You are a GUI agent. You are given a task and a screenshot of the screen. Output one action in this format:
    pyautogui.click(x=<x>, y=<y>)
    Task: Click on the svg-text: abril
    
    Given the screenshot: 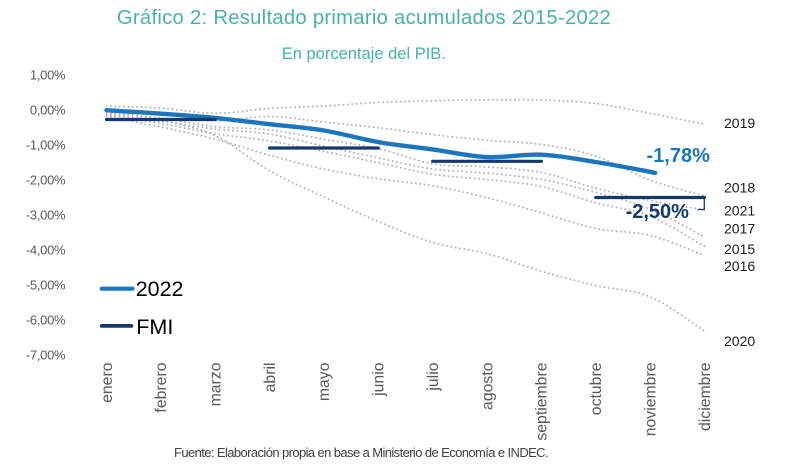 What is the action you would take?
    pyautogui.click(x=270, y=378)
    